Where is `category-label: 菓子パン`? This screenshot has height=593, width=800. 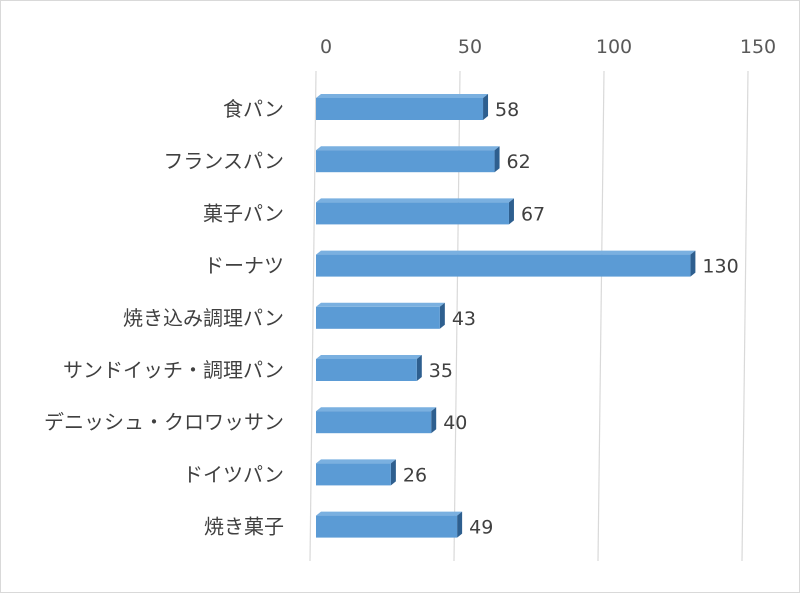 category-label: 菓子パン is located at coordinates (243, 213).